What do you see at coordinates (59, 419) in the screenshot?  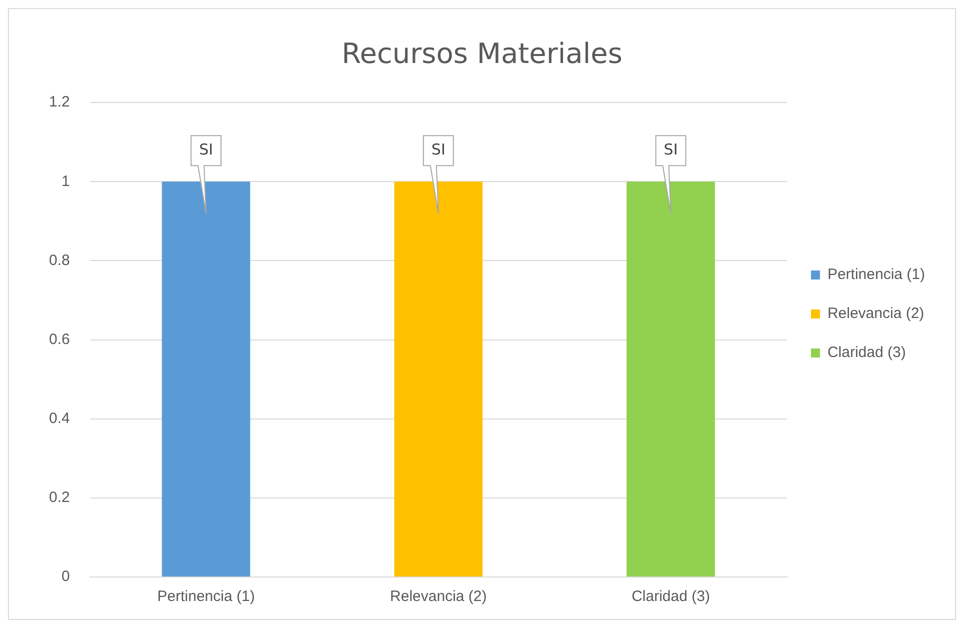 I see `y-tick-label: 0.4` at bounding box center [59, 419].